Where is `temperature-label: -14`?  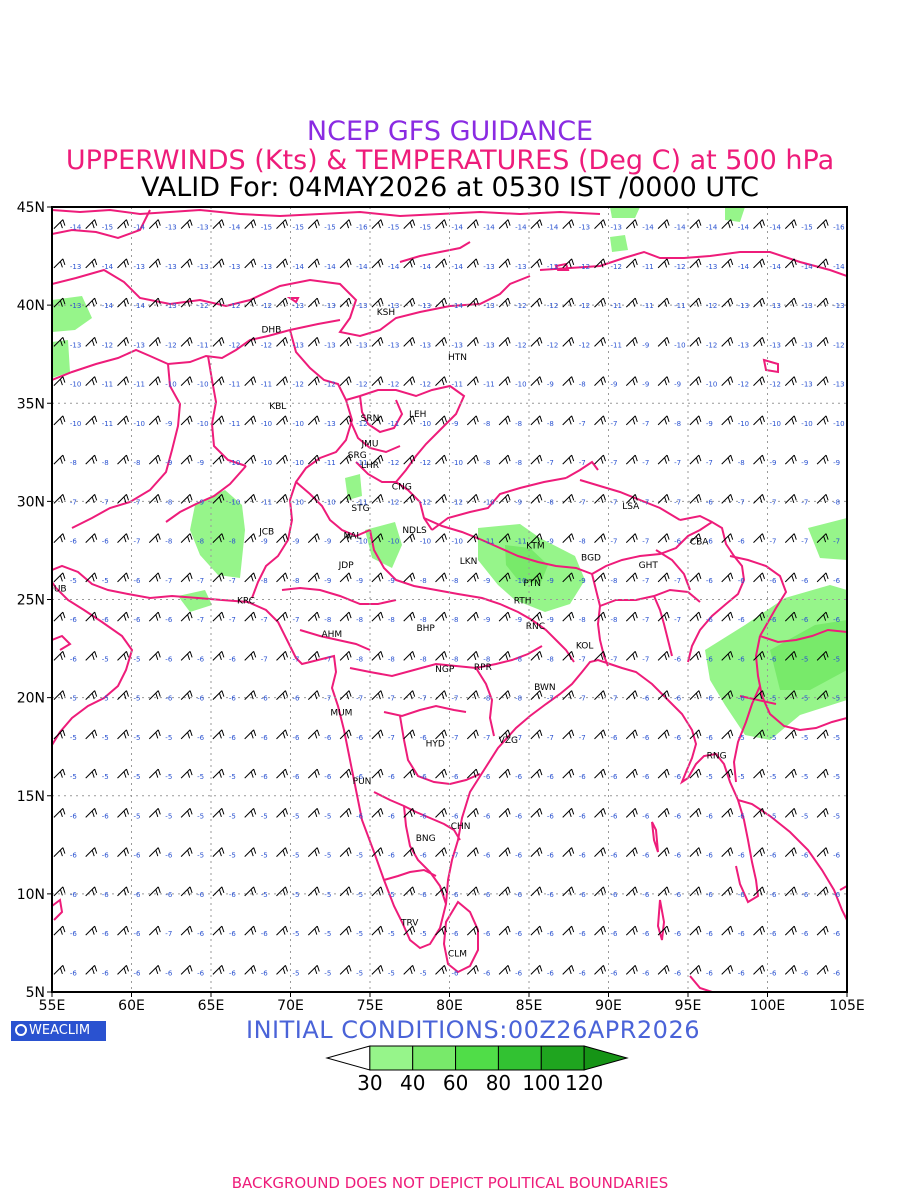
temperature-label: -14 is located at coordinates (235, 228).